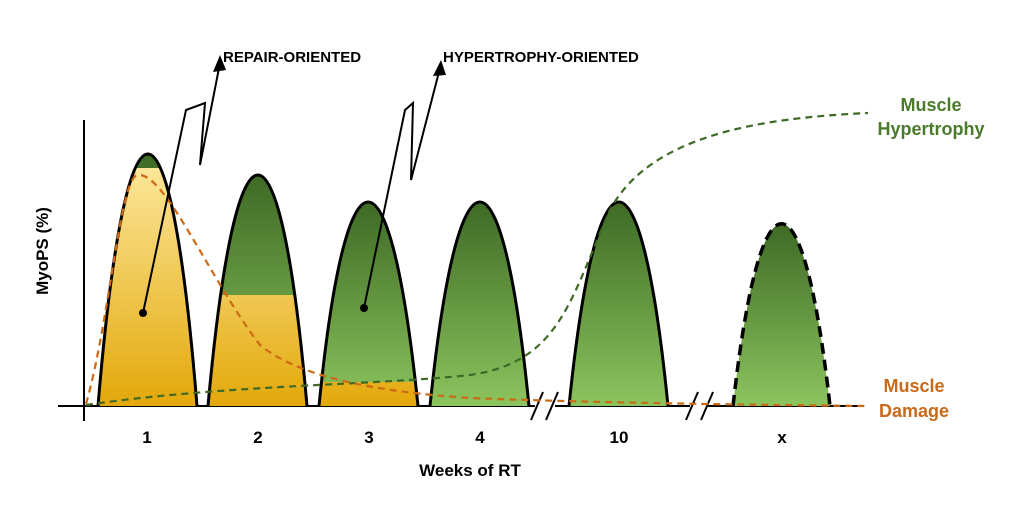  I want to click on x-axis-label: Weeks of RT, so click(470, 470).